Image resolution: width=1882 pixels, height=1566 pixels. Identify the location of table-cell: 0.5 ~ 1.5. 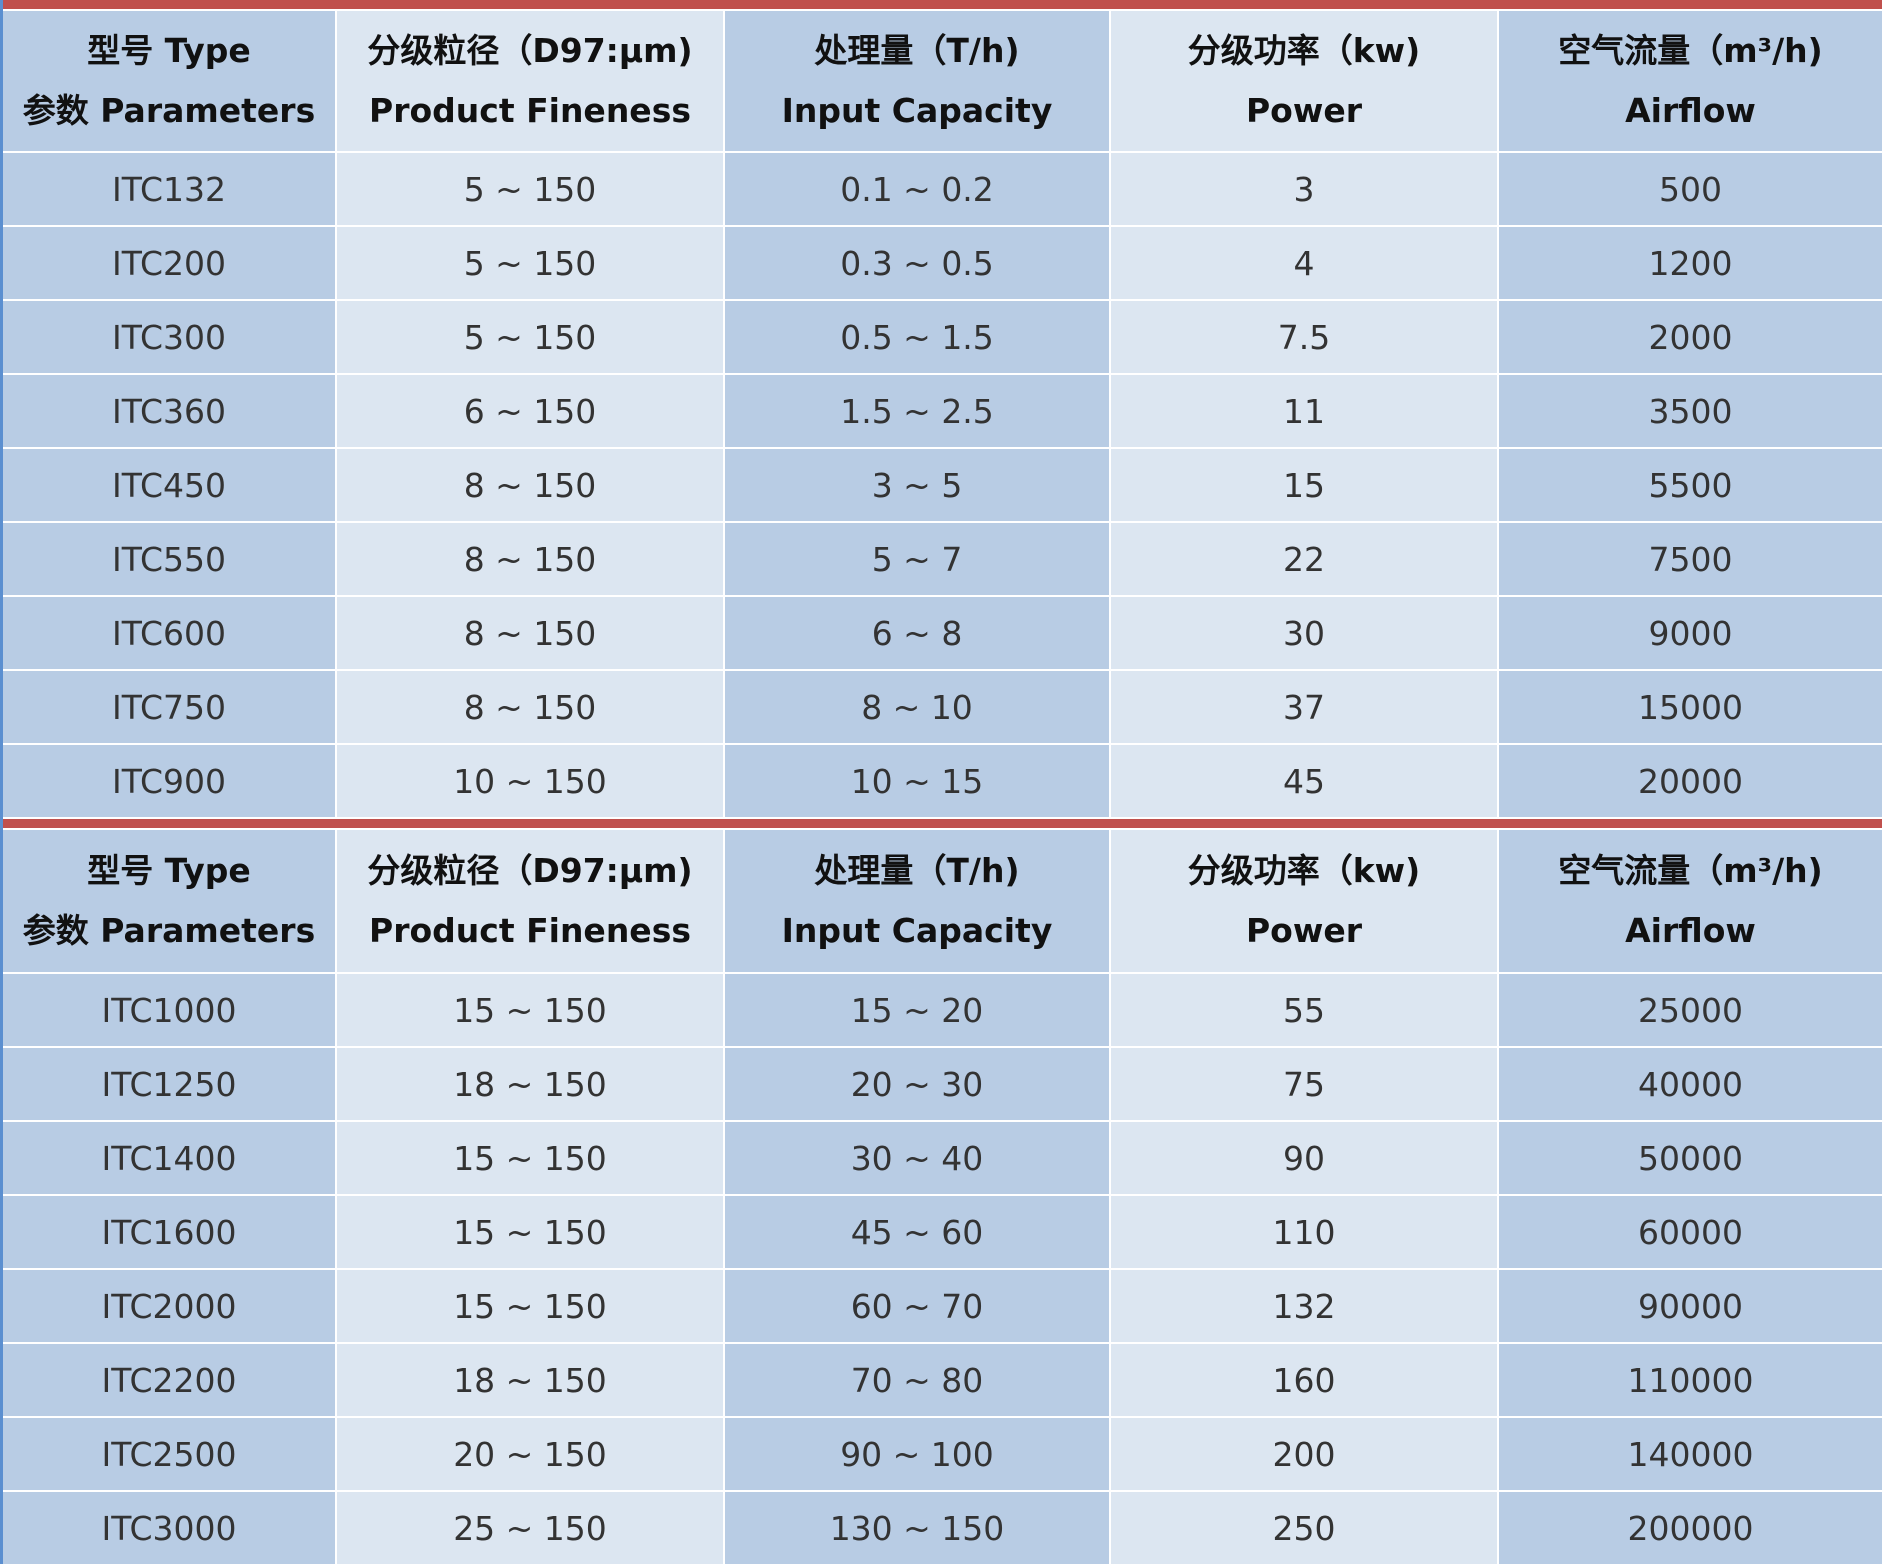
(917, 337).